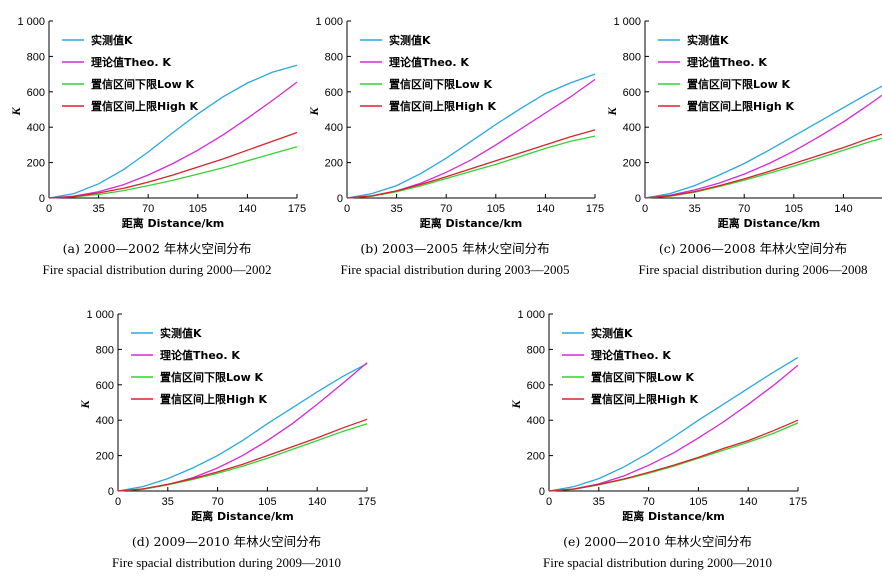 The image size is (882, 582). Describe the element at coordinates (226, 541) in the screenshot. I see `caption-zh: (d) 2009—2010 年林火空间分布` at that location.